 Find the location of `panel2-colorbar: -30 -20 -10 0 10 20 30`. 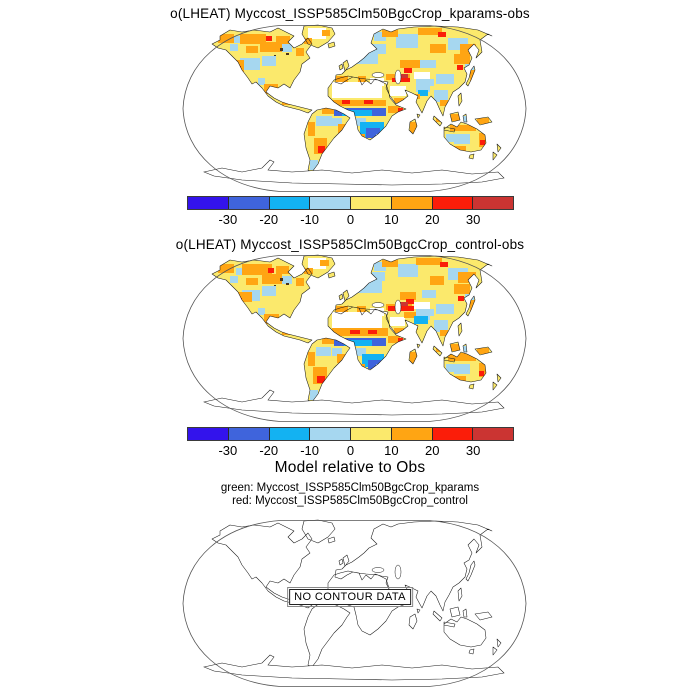

panel2-colorbar: -30 -20 -10 0 10 20 30 is located at coordinates (350, 443).